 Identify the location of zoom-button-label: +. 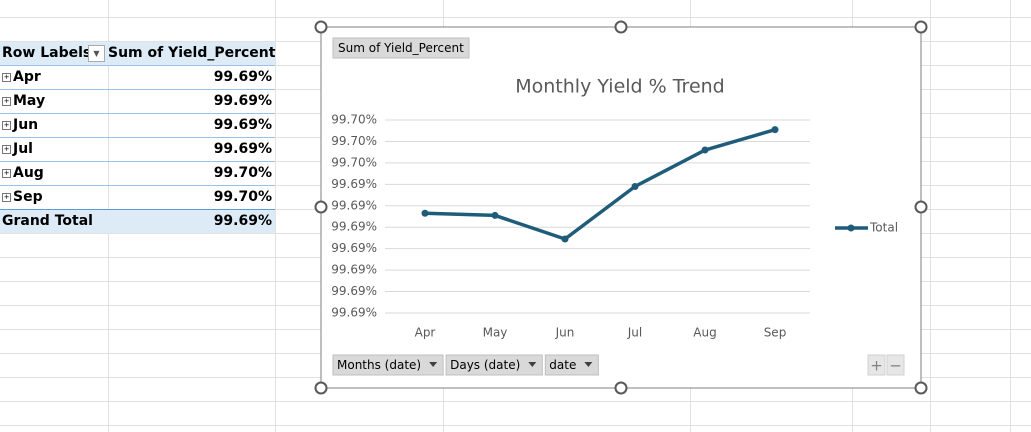
(876, 366).